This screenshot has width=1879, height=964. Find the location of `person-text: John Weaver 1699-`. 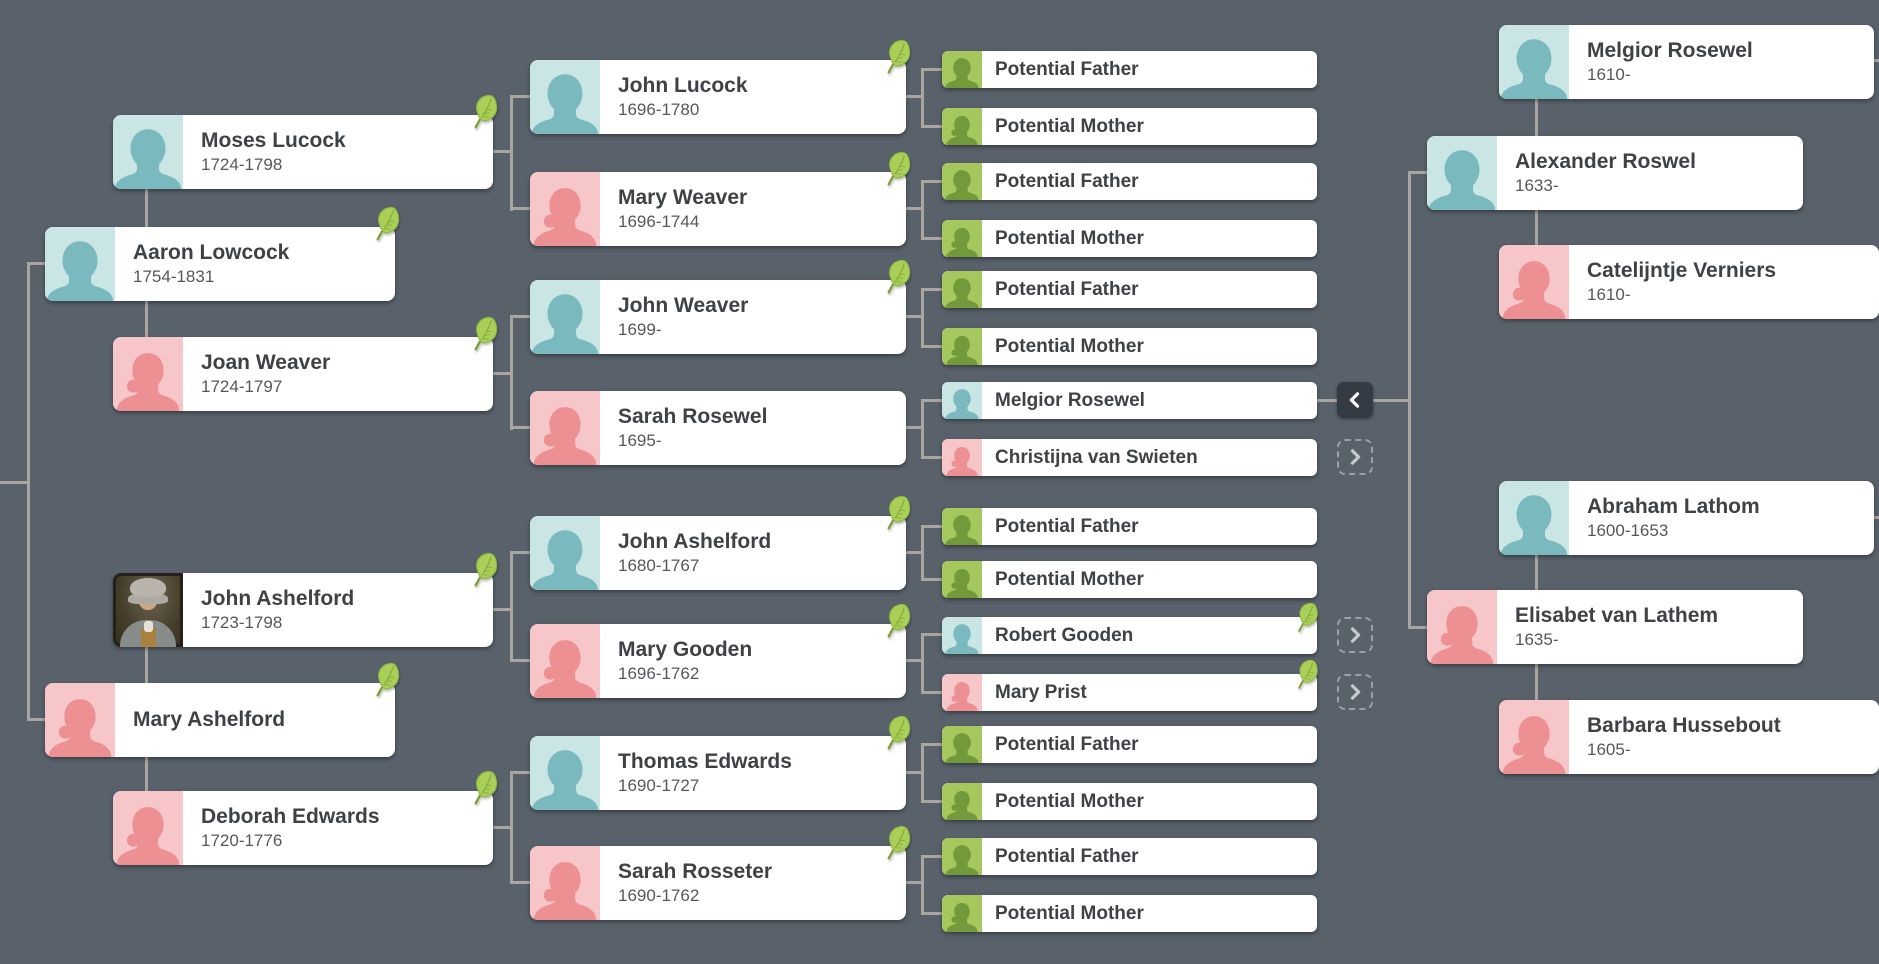

person-text: John Weaver 1699- is located at coordinates (753, 317).